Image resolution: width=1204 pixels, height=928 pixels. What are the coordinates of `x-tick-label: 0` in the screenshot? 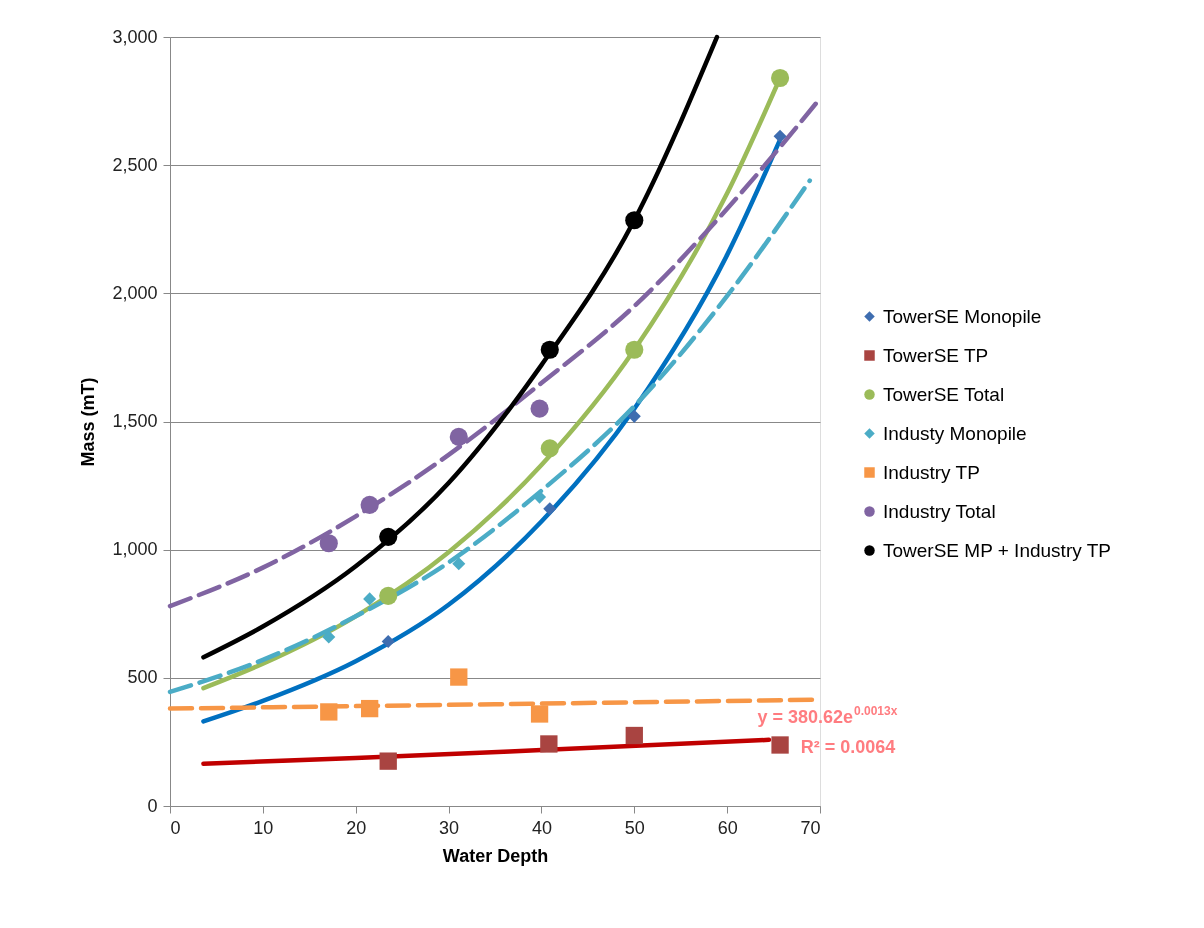 It's located at (175, 827).